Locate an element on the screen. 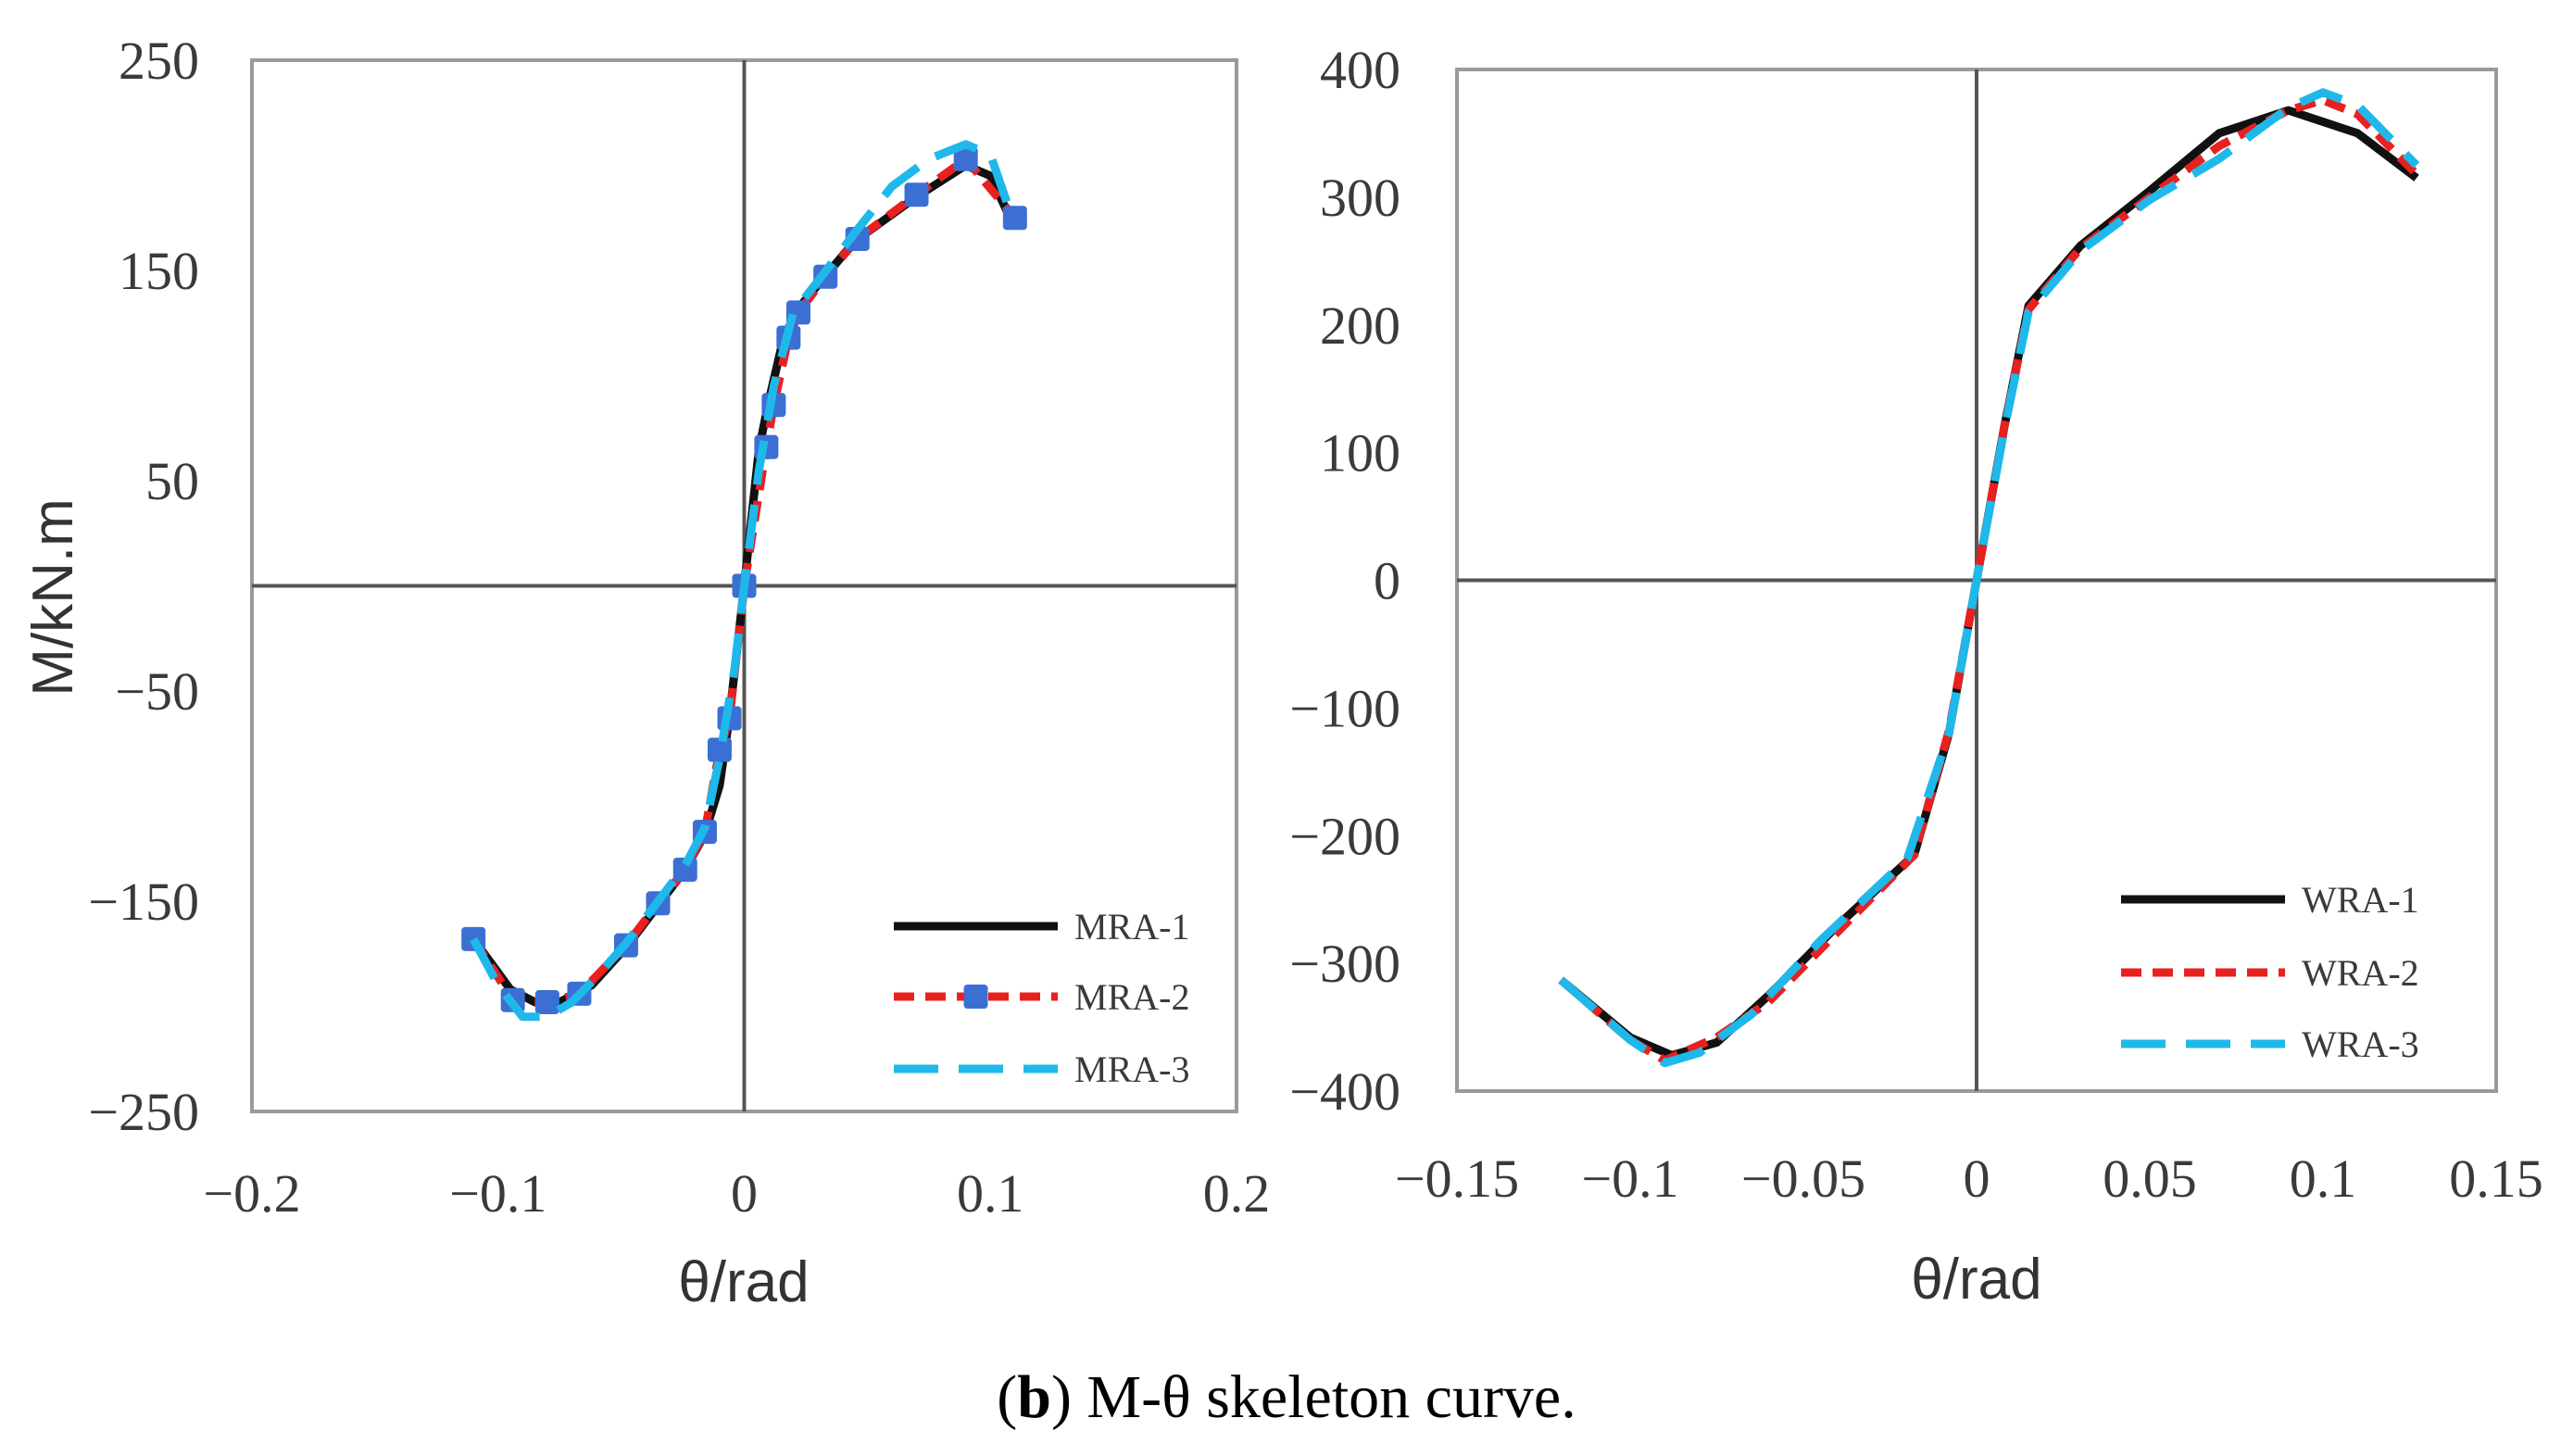 The image size is (2574, 1456). y-tick-label: 150 is located at coordinates (159, 271).